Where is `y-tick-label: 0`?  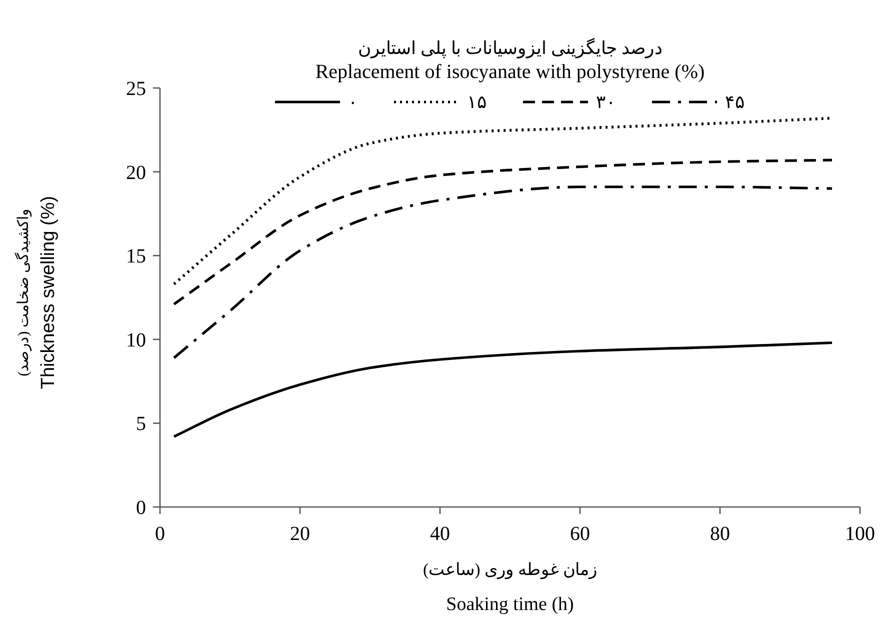
y-tick-label: 0 is located at coordinates (141, 508).